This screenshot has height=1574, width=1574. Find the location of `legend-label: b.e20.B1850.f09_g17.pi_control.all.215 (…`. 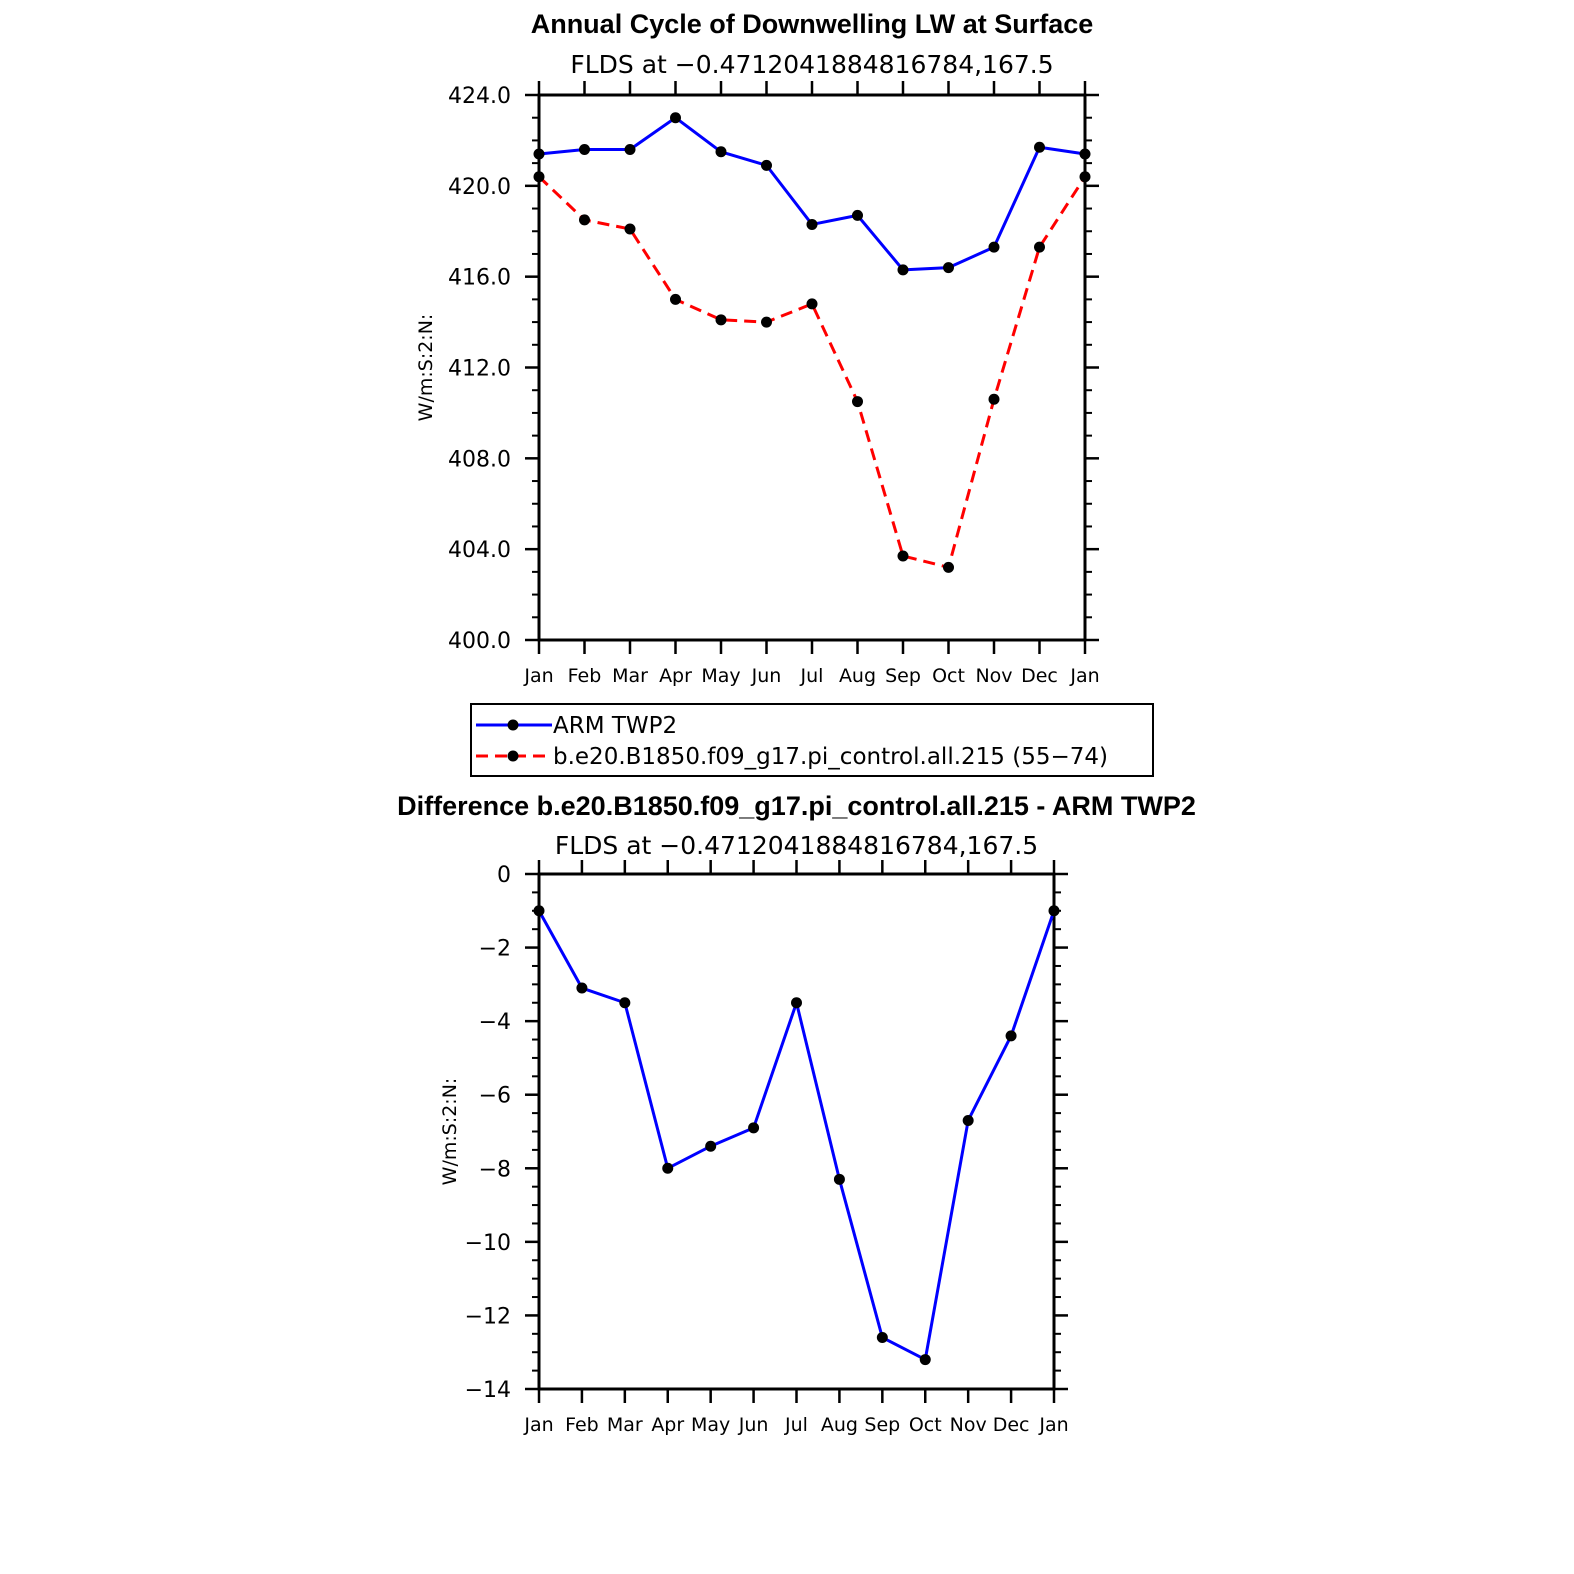

legend-label: b.e20.B1850.f09_g17.pi_control.all.215 (… is located at coordinates (830, 757).